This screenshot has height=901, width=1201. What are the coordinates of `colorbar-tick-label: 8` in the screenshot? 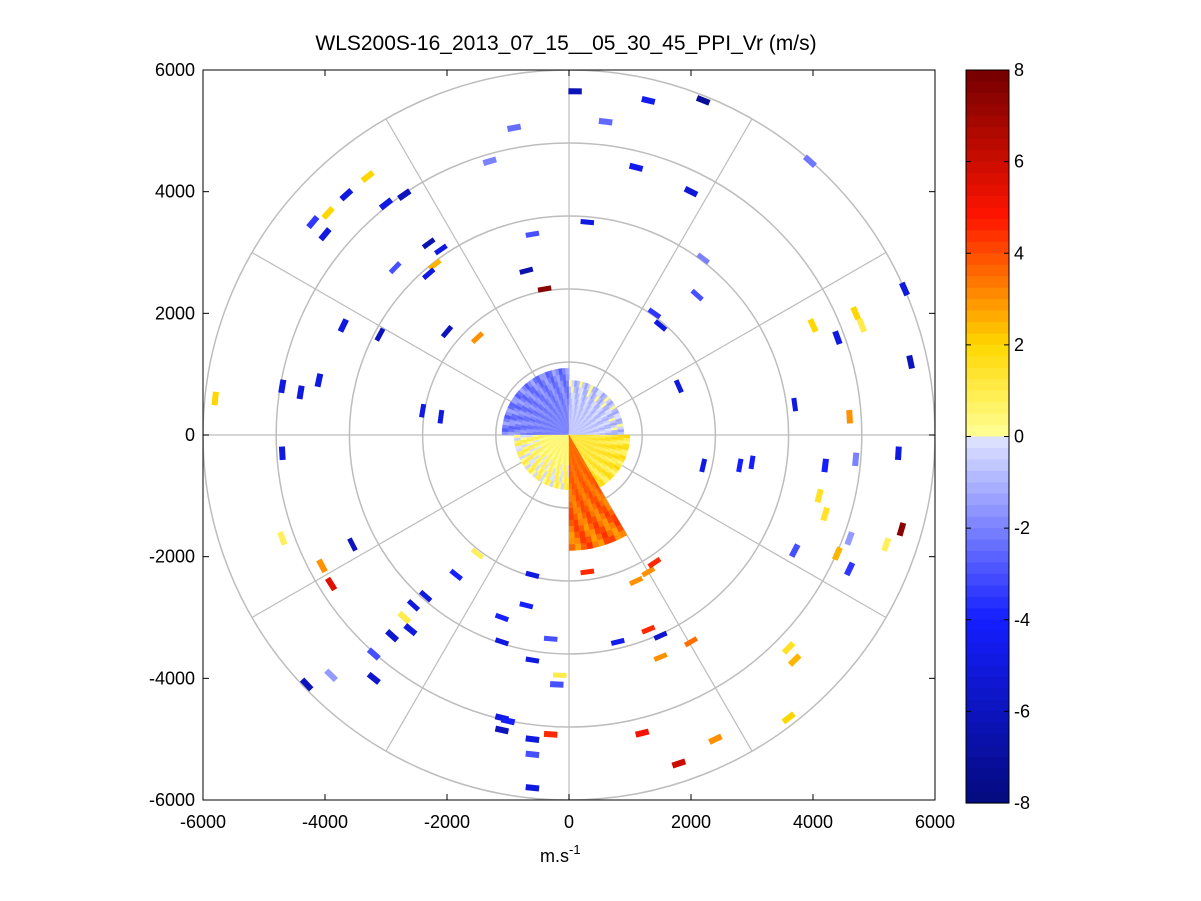 It's located at (1019, 70).